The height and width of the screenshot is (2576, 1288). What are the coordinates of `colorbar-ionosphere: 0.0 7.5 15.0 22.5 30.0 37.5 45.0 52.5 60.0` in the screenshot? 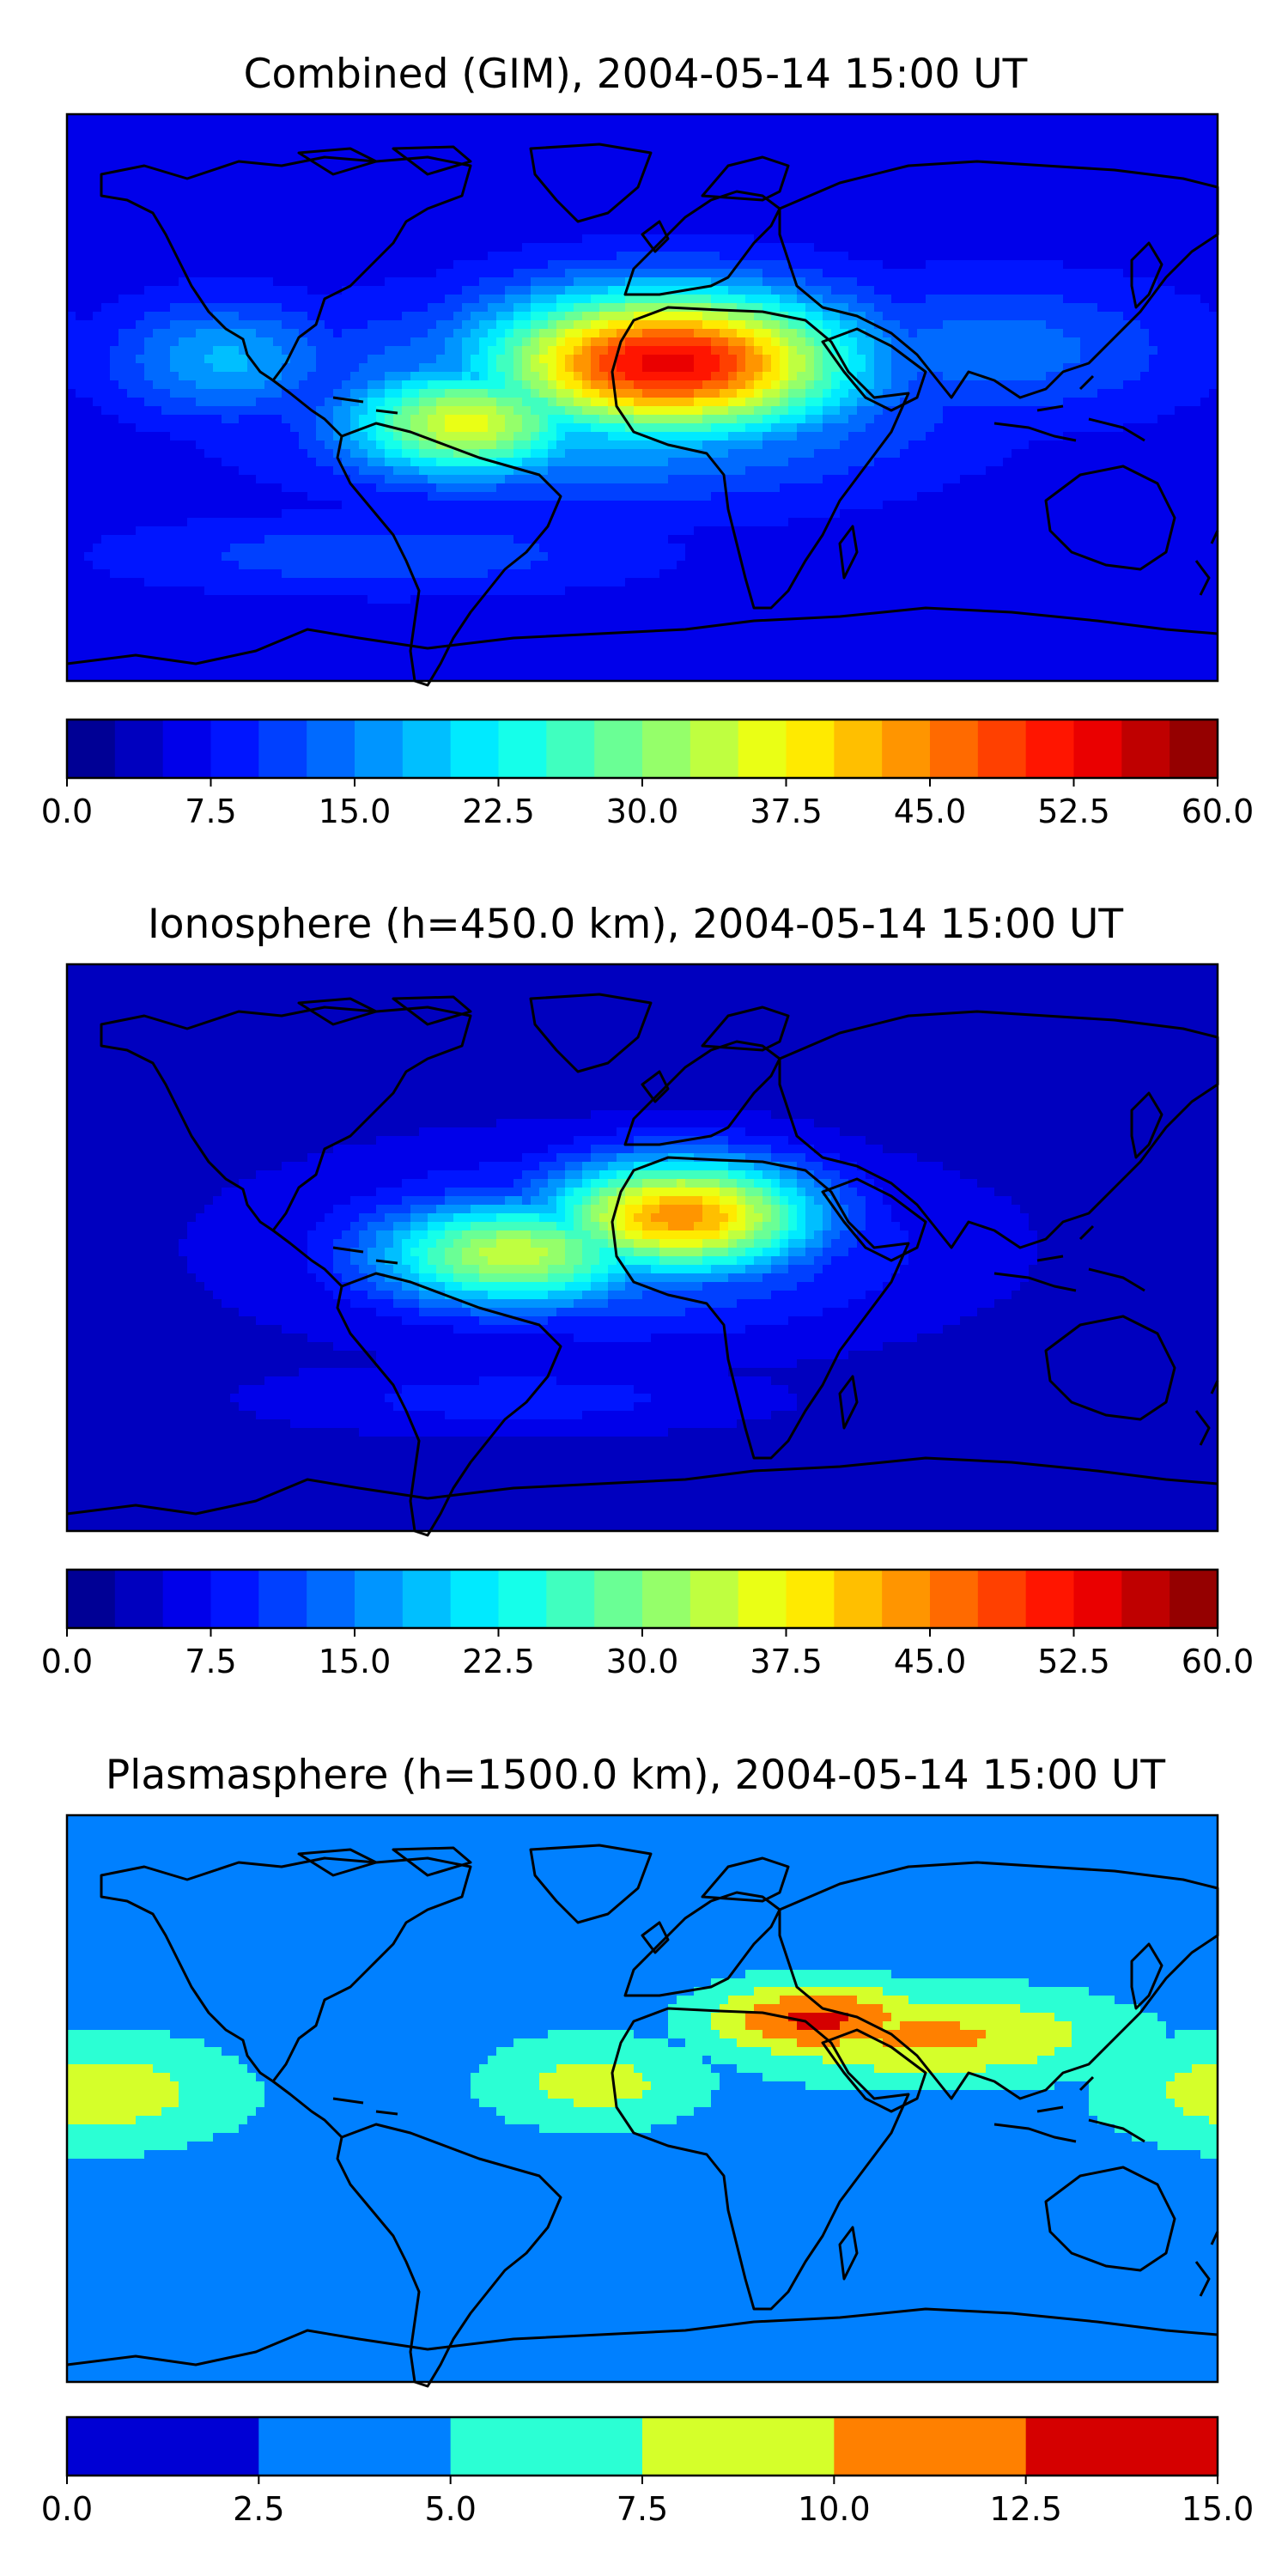 It's located at (648, 1624).